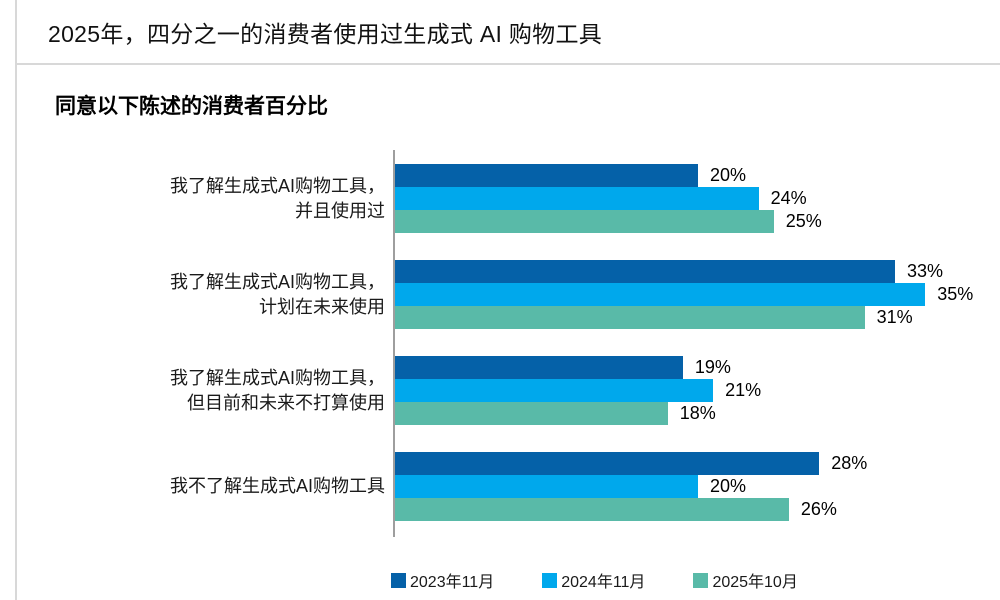 The height and width of the screenshot is (600, 1000). Describe the element at coordinates (849, 463) in the screenshot. I see `bar-value-label: 28%` at that location.